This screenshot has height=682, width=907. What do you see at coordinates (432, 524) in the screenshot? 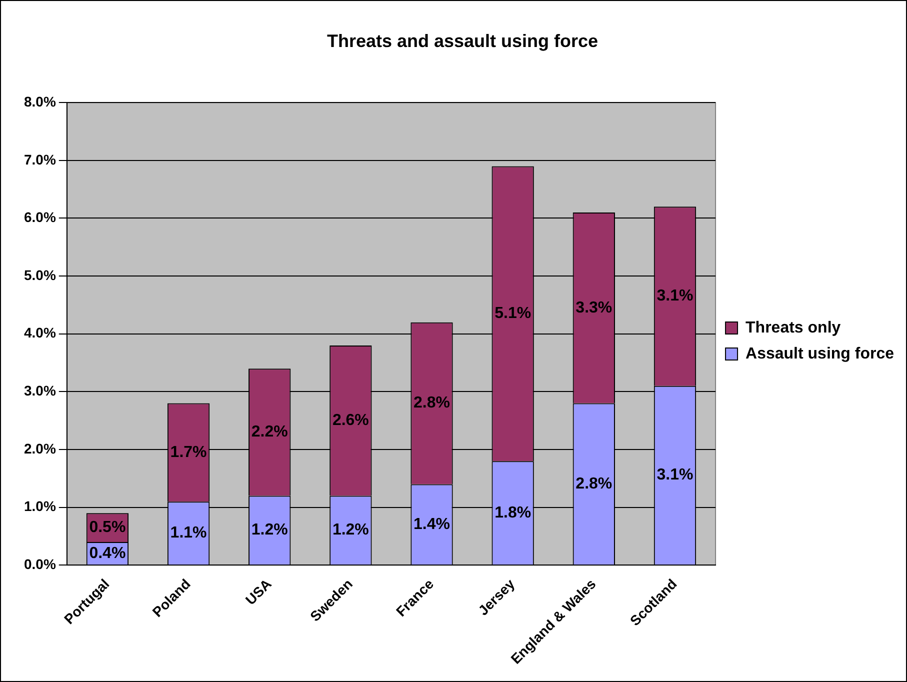
I see `data-label: 1.4%` at bounding box center [432, 524].